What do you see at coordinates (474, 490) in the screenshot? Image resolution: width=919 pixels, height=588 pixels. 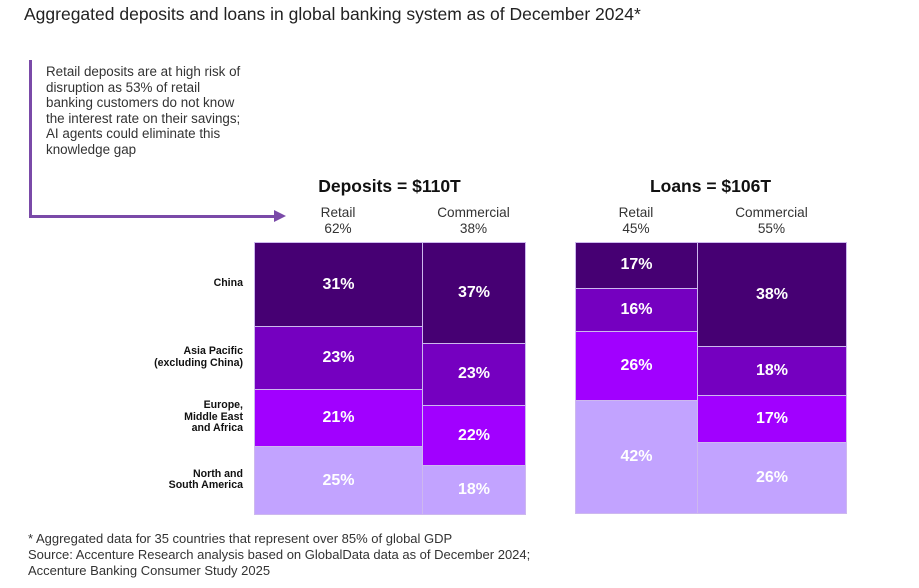 I see `segment-commercial-3: 18%` at bounding box center [474, 490].